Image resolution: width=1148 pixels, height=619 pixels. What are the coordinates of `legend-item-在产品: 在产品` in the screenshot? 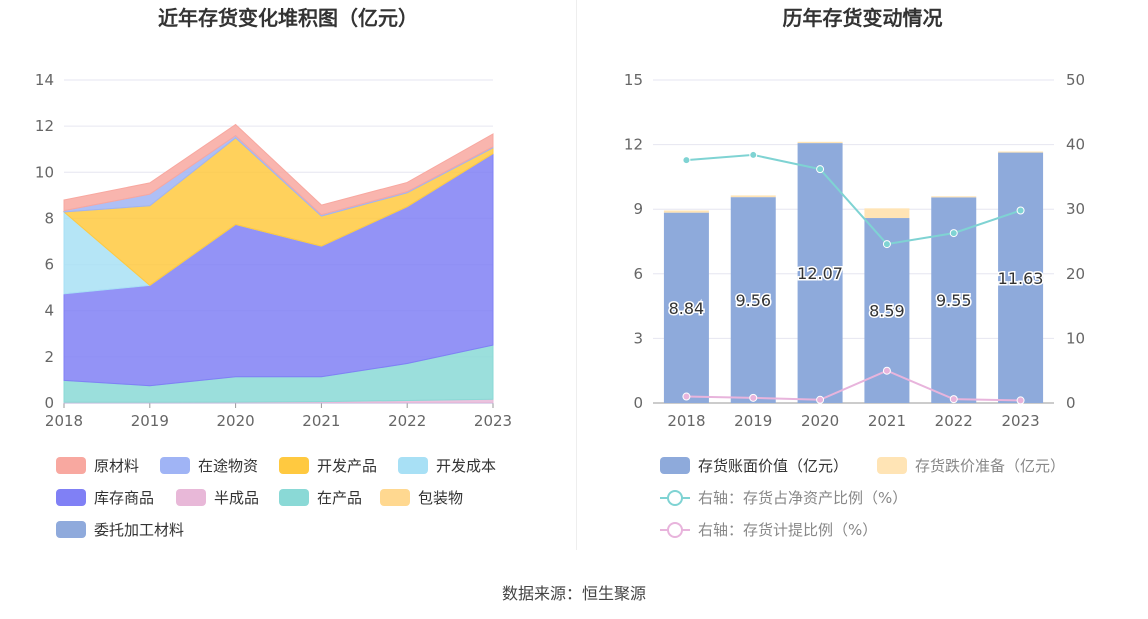 It's located at (320, 497).